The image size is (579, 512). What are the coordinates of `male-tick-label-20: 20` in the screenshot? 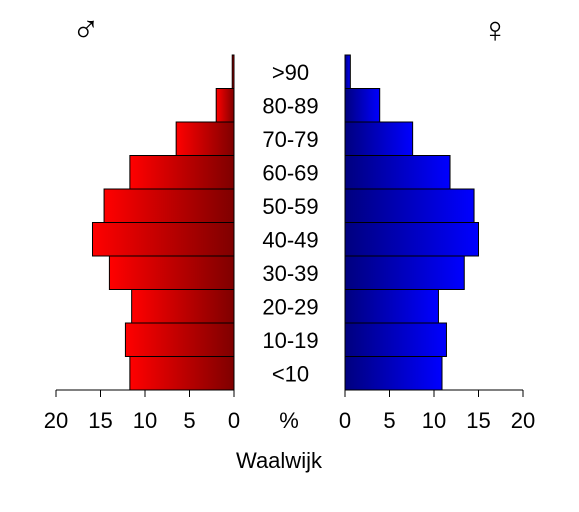 It's located at (56, 420).